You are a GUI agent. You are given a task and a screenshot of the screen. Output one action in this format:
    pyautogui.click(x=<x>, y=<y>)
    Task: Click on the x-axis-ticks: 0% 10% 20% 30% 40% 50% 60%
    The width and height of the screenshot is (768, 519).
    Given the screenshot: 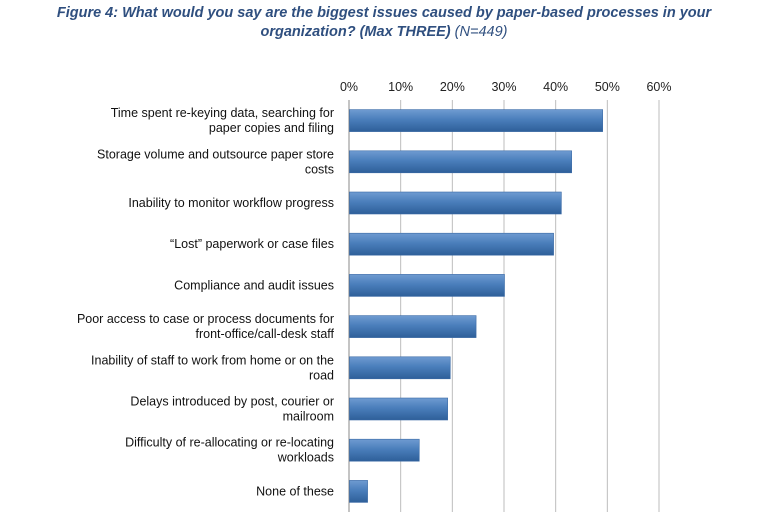 What is the action you would take?
    pyautogui.click(x=506, y=87)
    